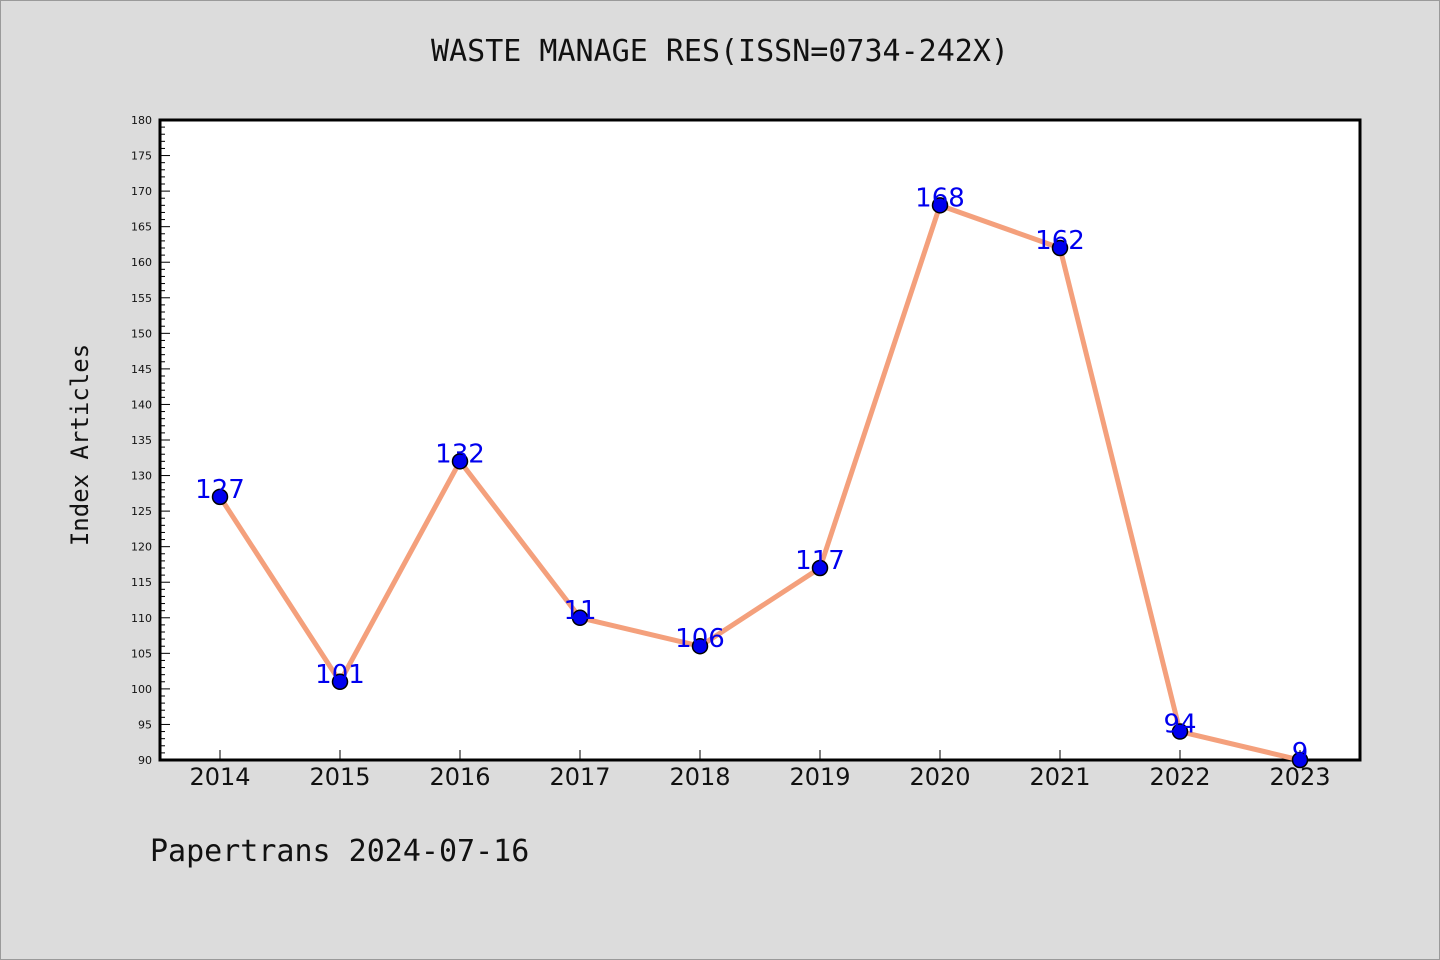 Image resolution: width=1440 pixels, height=960 pixels. Describe the element at coordinates (141, 191) in the screenshot. I see `y-tick-label: 170` at that location.